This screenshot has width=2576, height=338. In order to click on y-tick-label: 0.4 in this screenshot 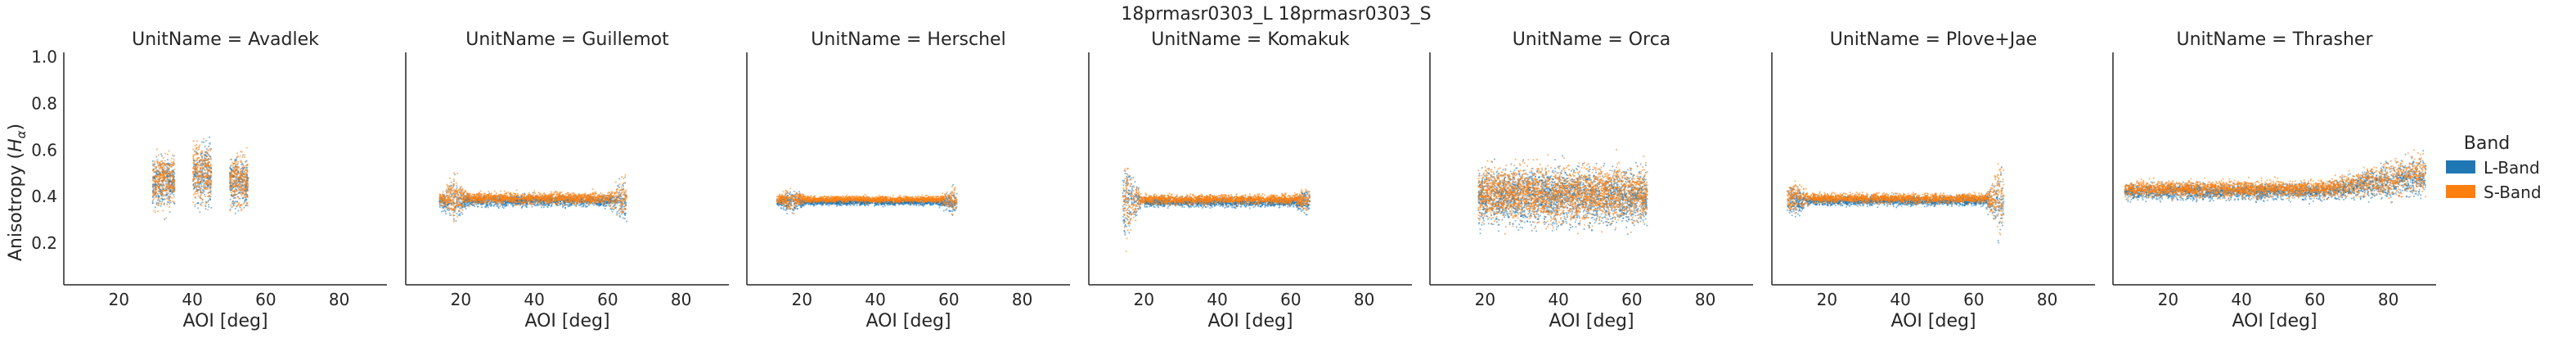, I will do `click(44, 196)`.